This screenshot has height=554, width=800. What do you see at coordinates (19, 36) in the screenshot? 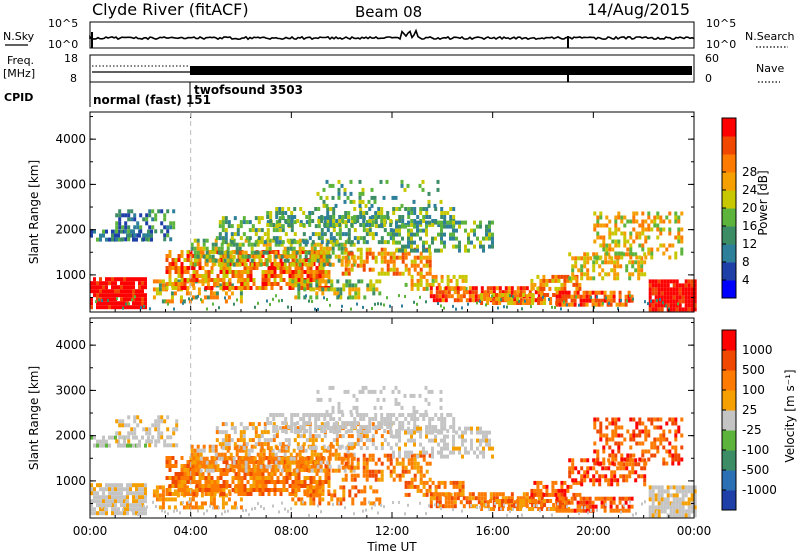
I see `nsky-label: N.Sky` at bounding box center [19, 36].